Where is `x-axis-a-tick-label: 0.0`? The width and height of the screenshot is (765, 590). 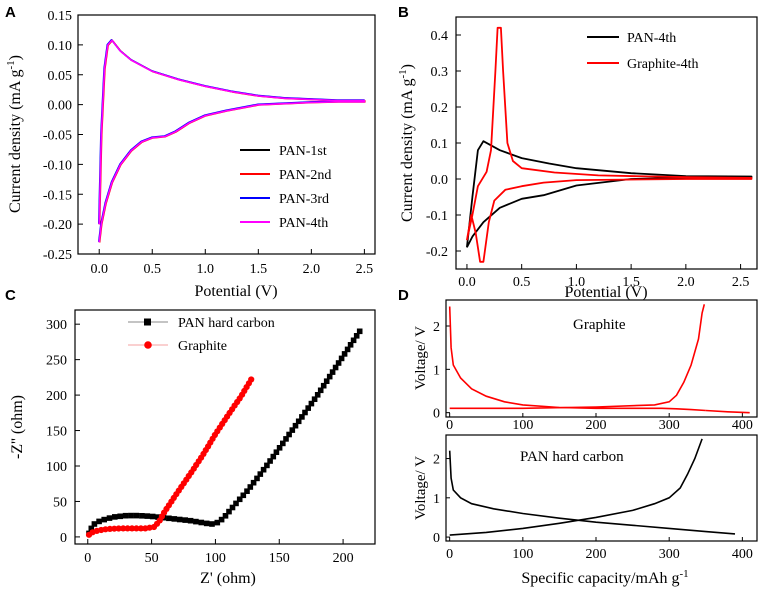
x-axis-a-tick-label: 0.0 is located at coordinates (99, 269).